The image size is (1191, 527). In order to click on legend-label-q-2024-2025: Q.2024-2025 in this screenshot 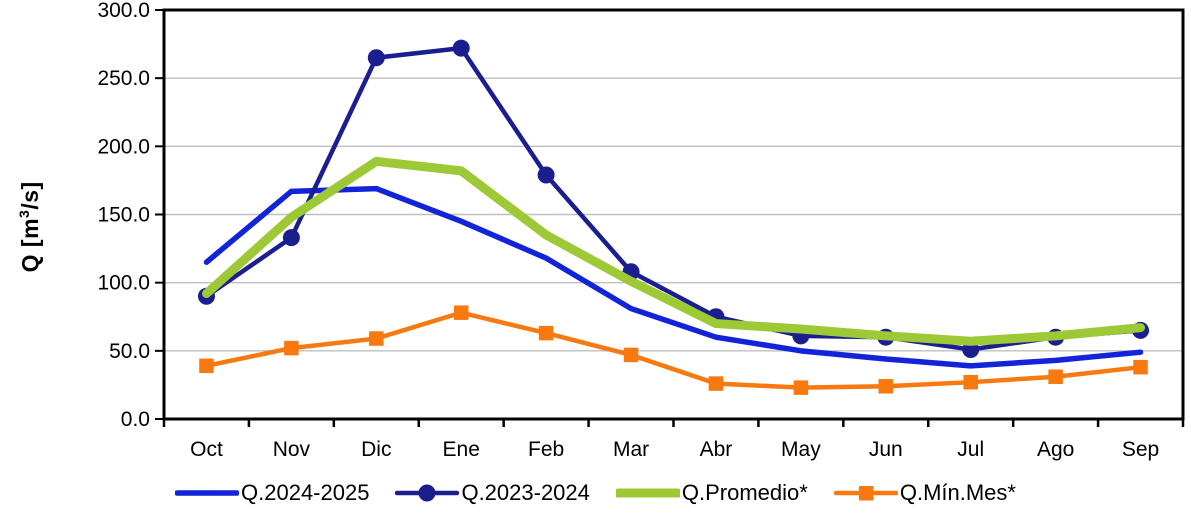, I will do `click(305, 492)`.